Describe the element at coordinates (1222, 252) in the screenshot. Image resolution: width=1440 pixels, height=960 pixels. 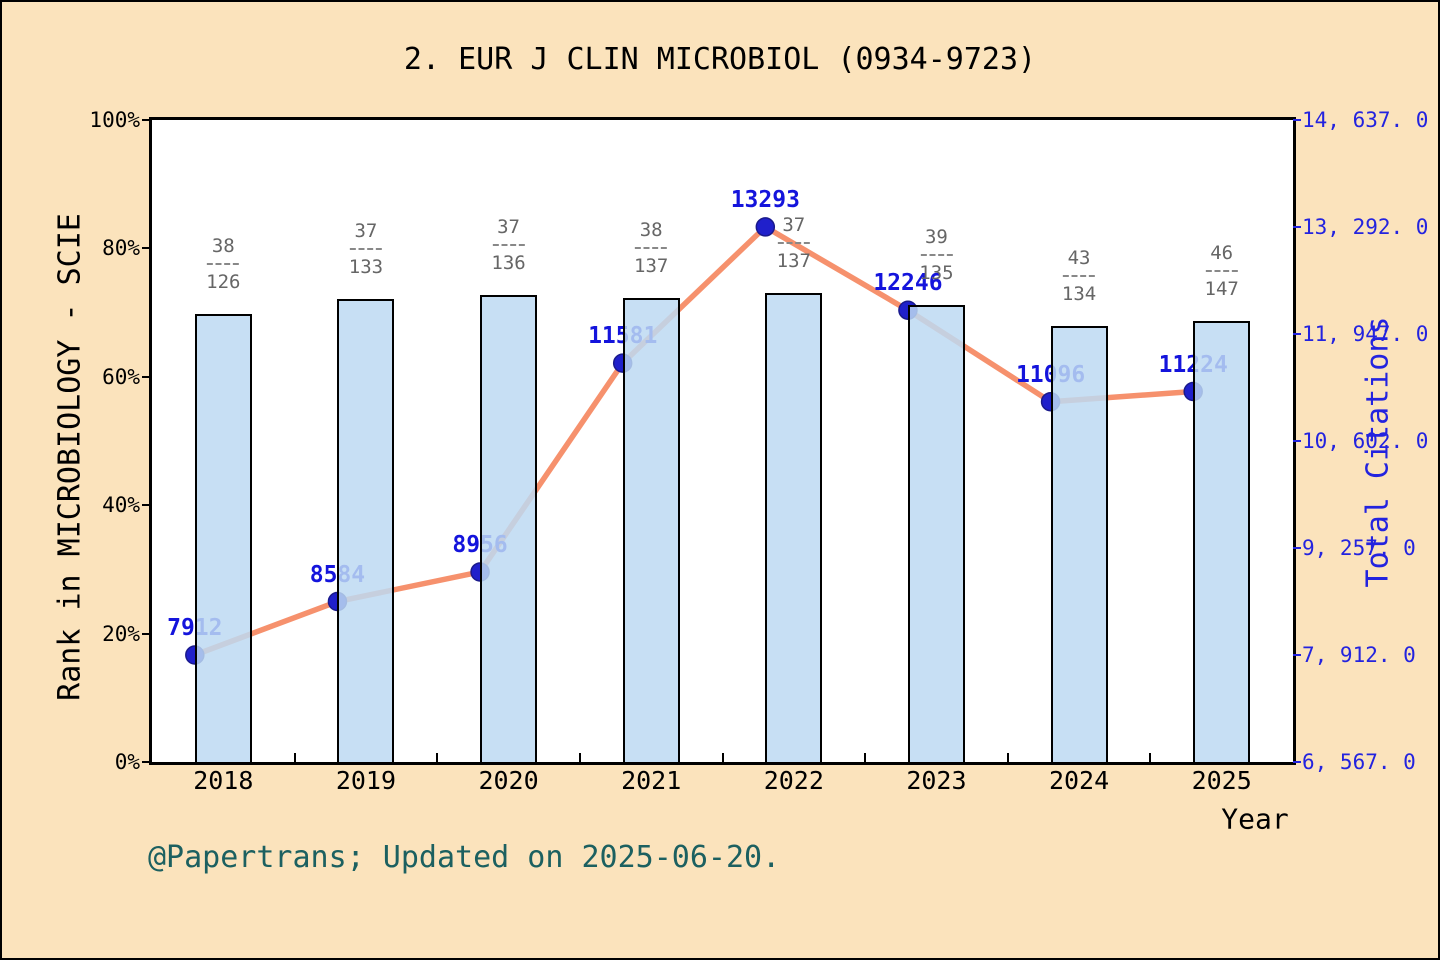
I see `rank-fraction-numerator: 46` at that location.